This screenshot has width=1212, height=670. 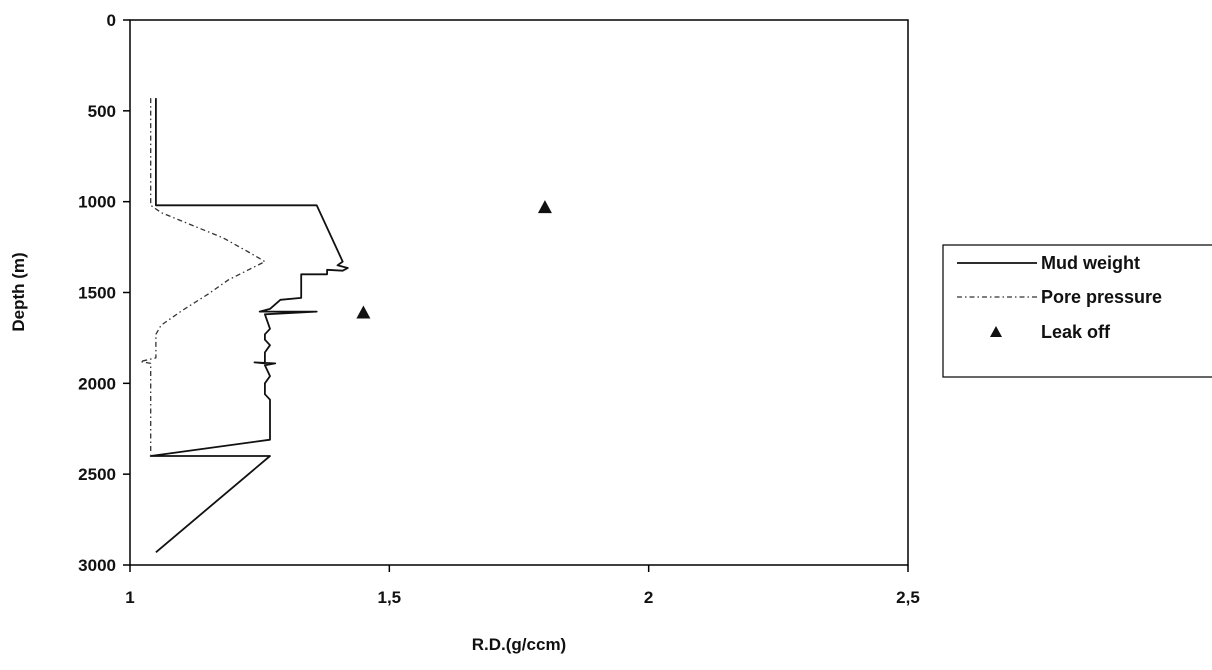 What do you see at coordinates (908, 597) in the screenshot?
I see `x-tick-label: 2,5` at bounding box center [908, 597].